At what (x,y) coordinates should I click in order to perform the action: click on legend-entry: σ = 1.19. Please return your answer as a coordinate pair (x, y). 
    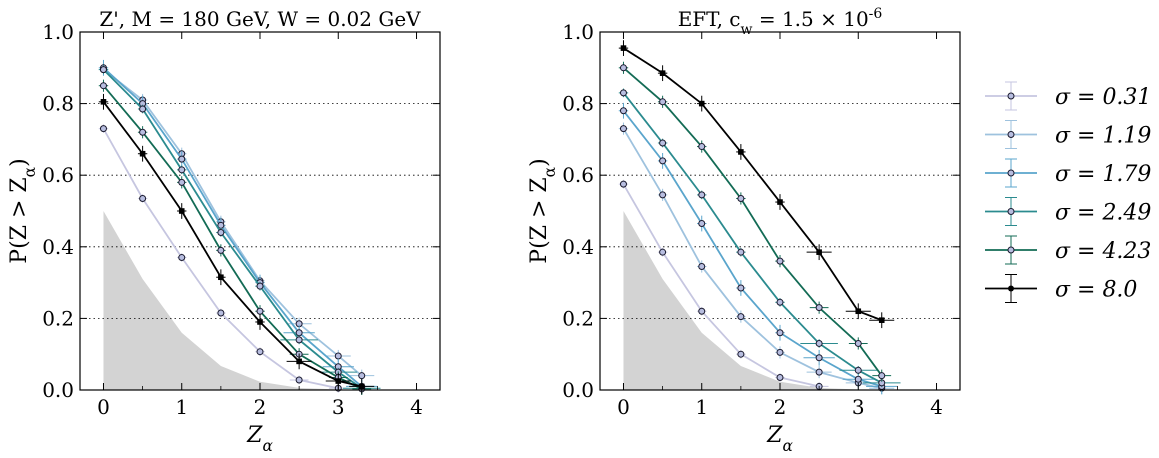
    Looking at the image, I should click on (1068, 134).